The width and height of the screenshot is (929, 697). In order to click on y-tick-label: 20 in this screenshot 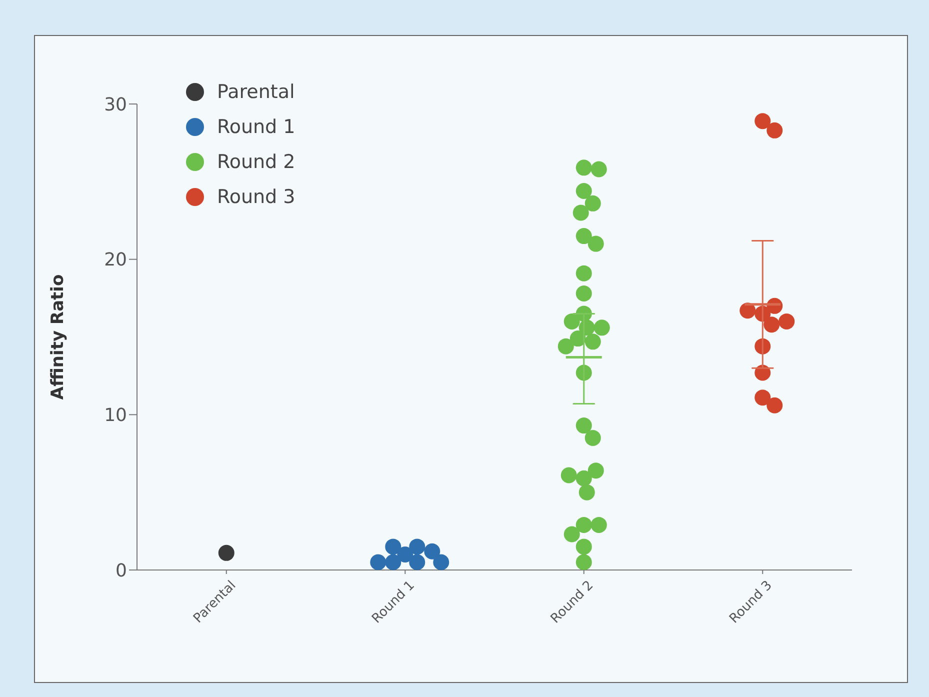, I will do `click(115, 260)`.